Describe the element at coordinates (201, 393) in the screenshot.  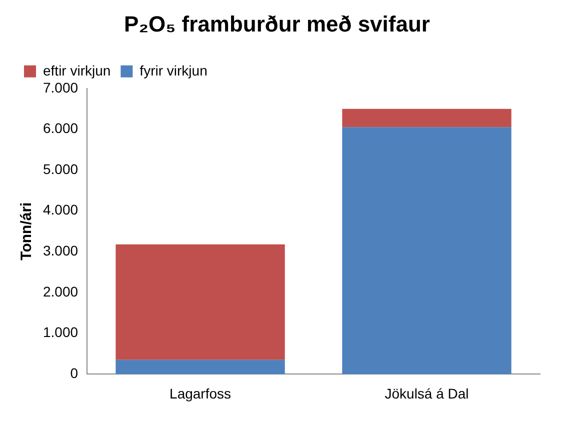
I see `x-tick-label: Lagarfoss` at that location.